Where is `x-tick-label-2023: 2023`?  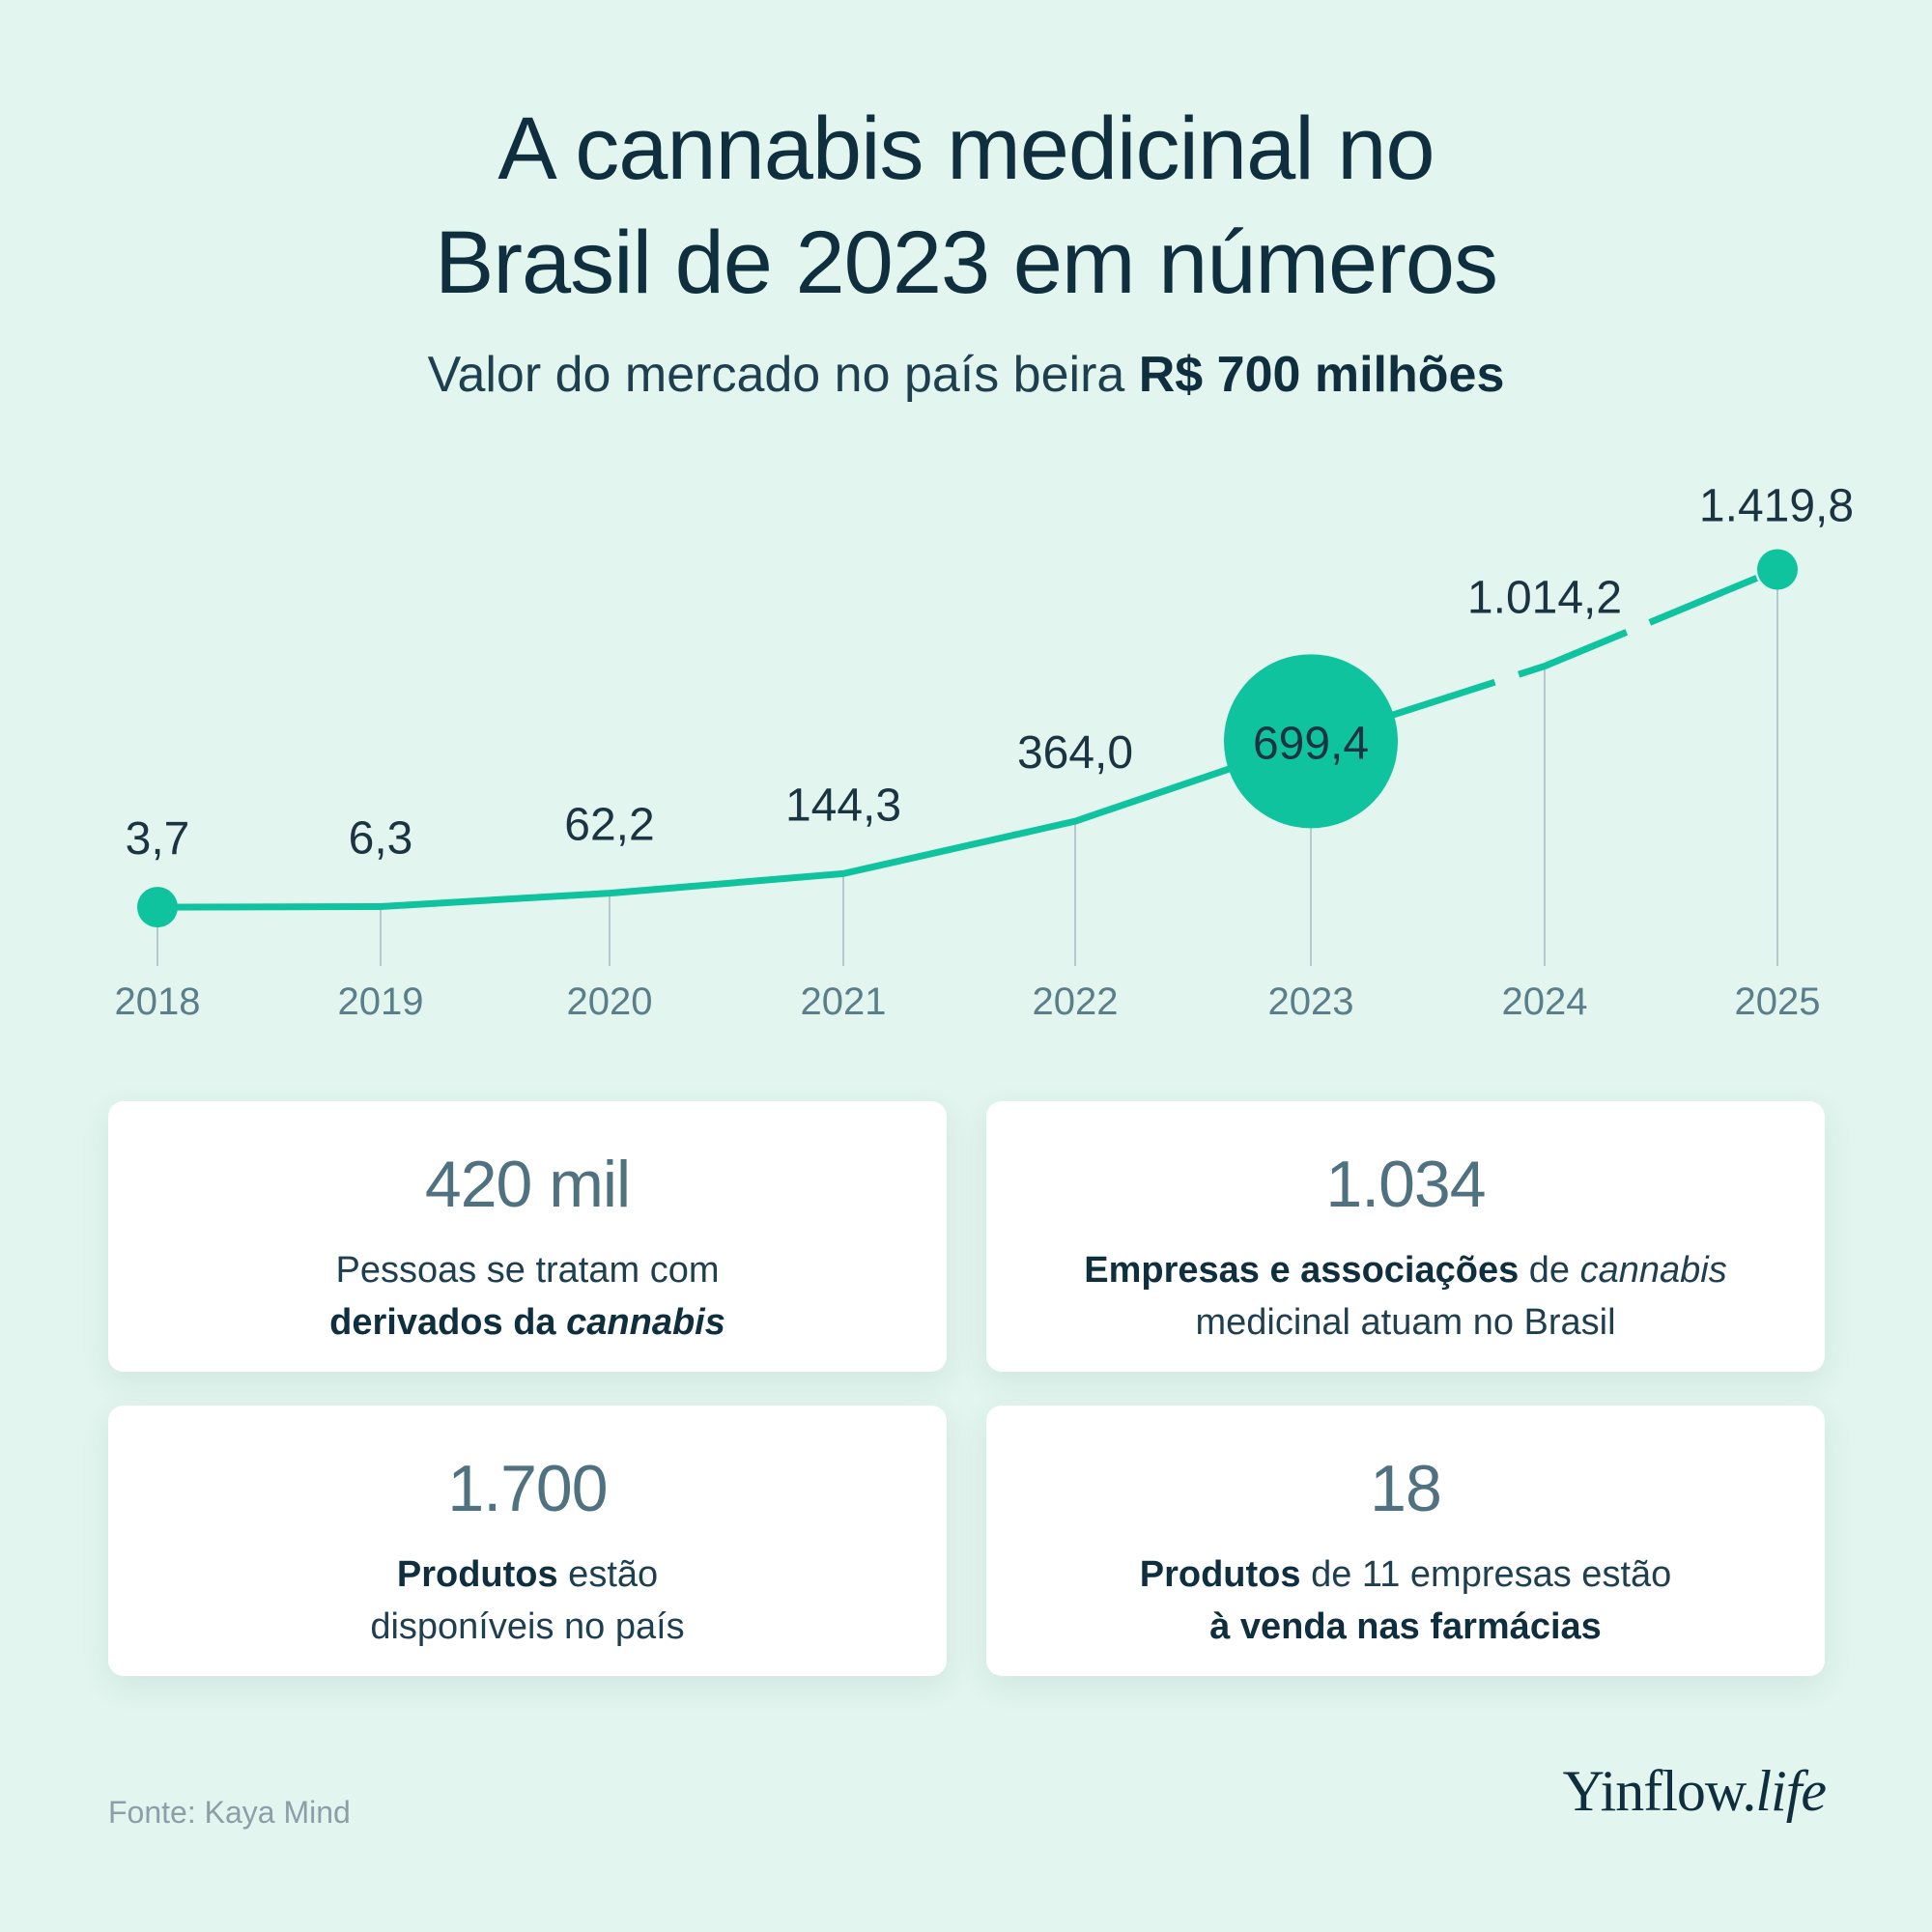
x-tick-label-2023: 2023 is located at coordinates (1311, 1002).